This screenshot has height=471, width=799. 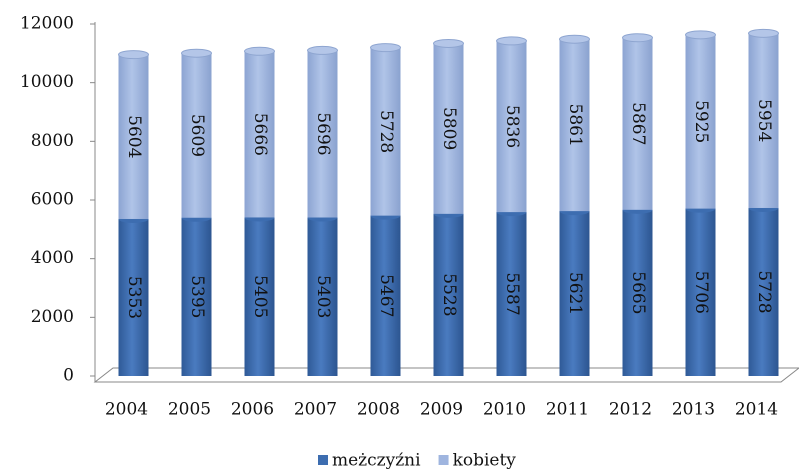 What do you see at coordinates (126, 410) in the screenshot?
I see `x-tick-label: 2004` at bounding box center [126, 410].